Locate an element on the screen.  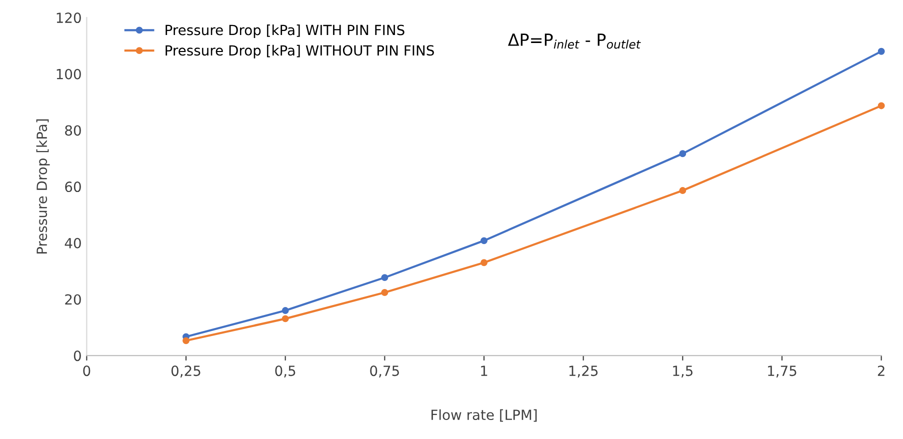
x-tick-label: 1,75 is located at coordinates (782, 372).